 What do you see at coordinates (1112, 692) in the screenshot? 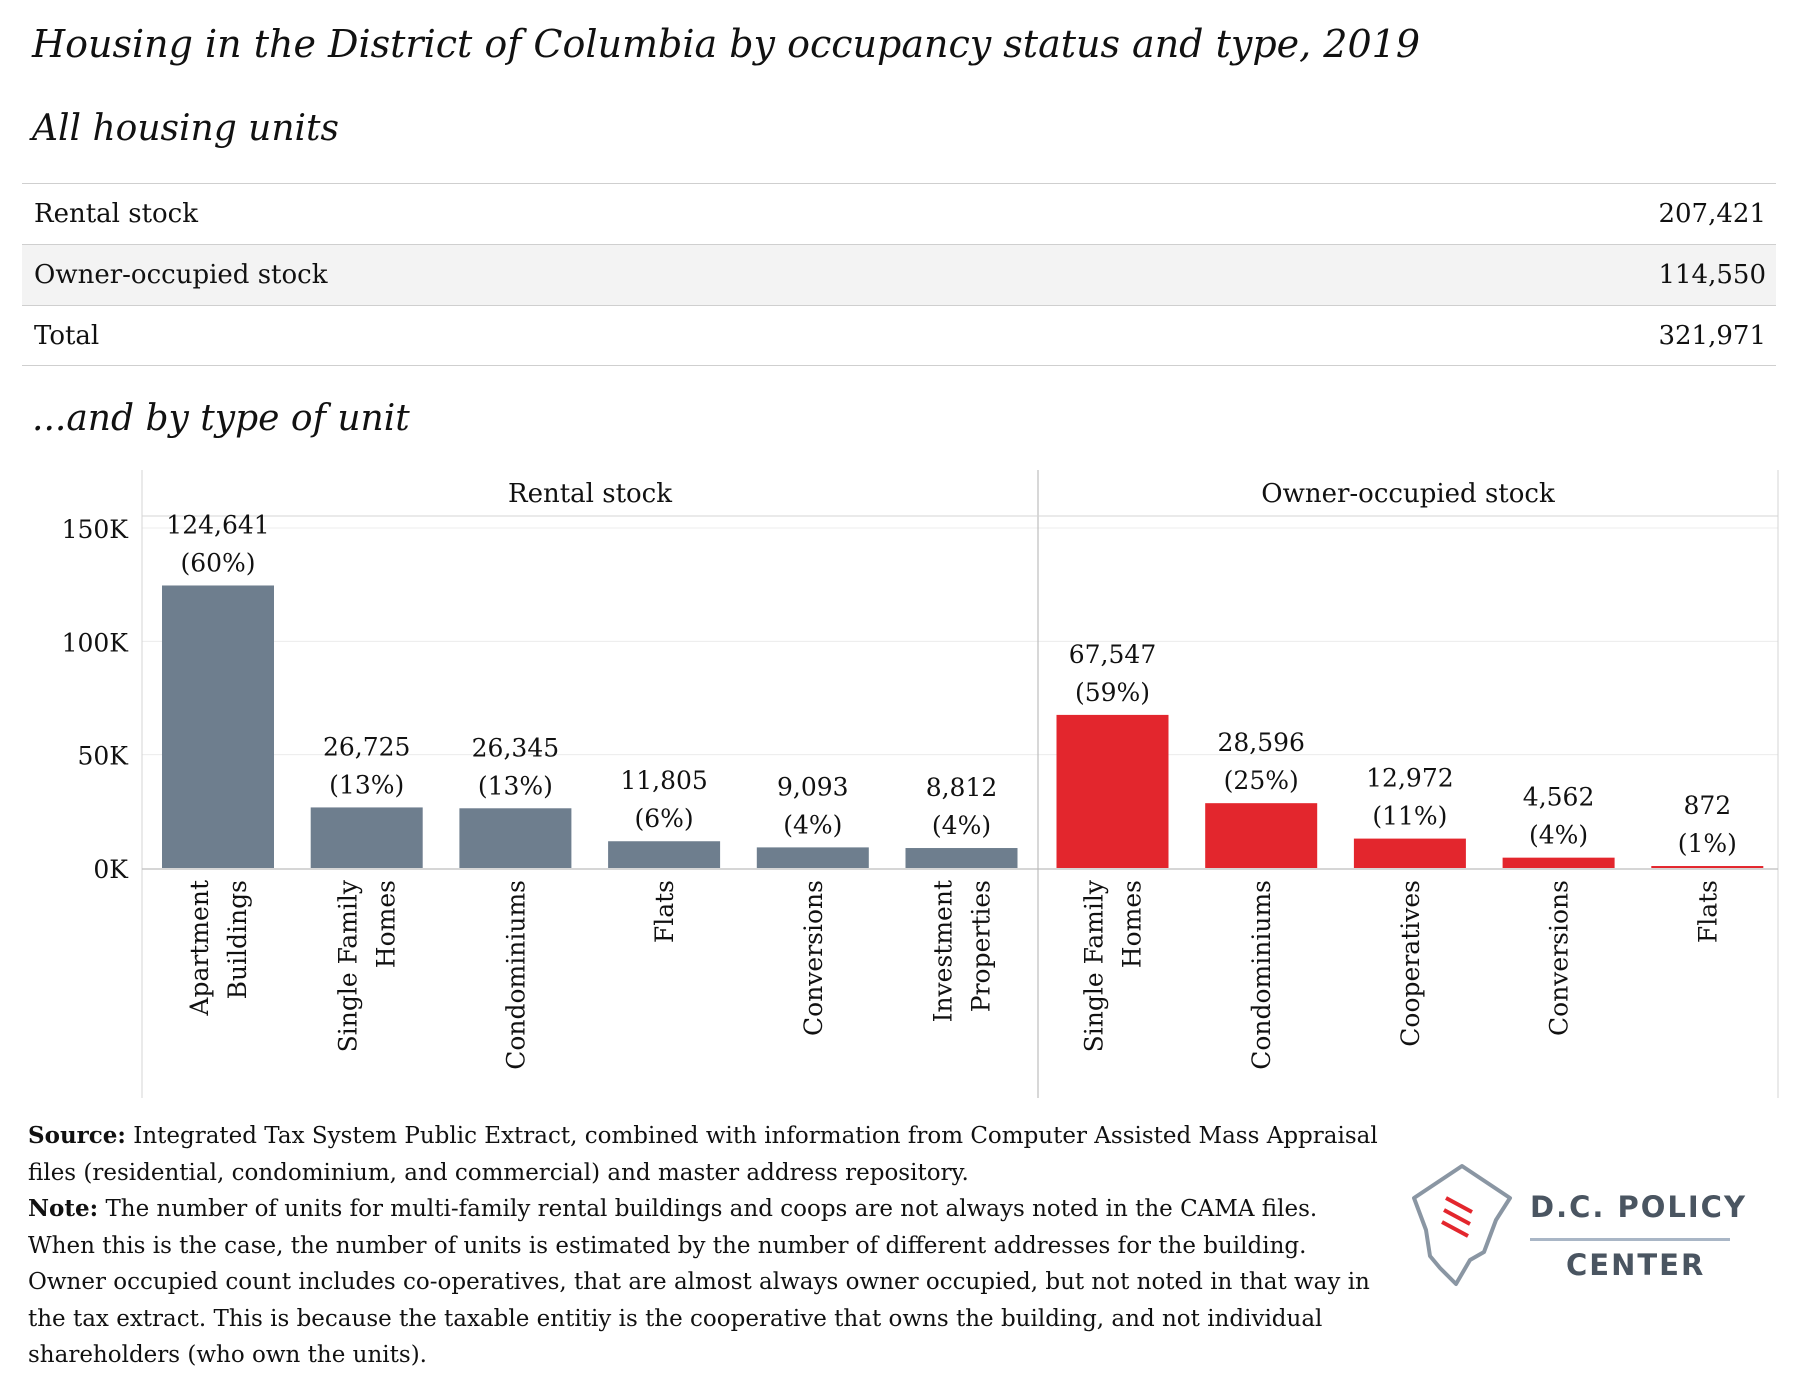
I see `bar-percent-label: (59%)` at bounding box center [1112, 692].